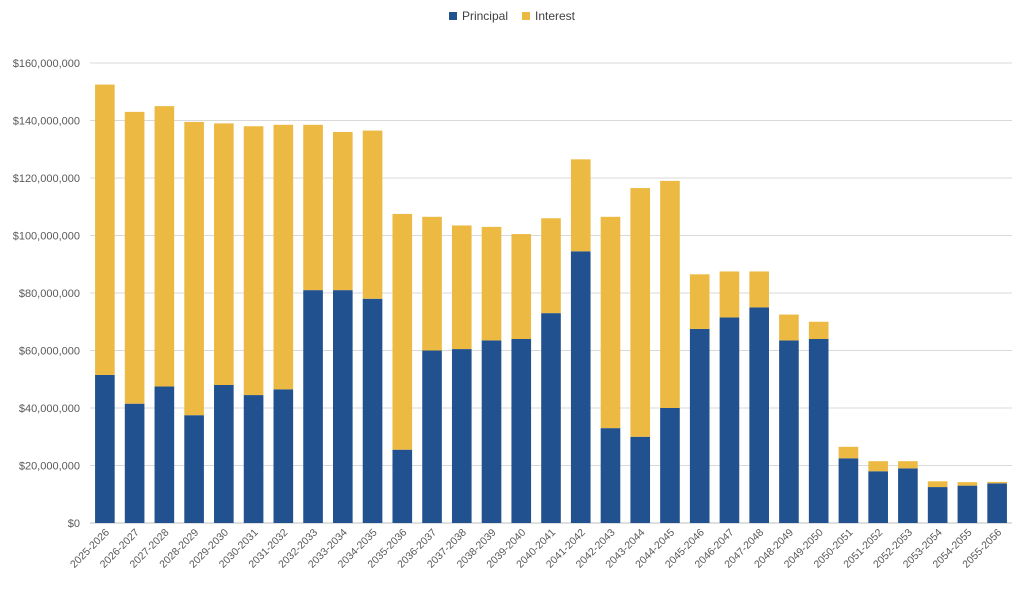 The width and height of the screenshot is (1024, 601). Describe the element at coordinates (640, 312) in the screenshot. I see `bar-interest-2043-2044` at that location.